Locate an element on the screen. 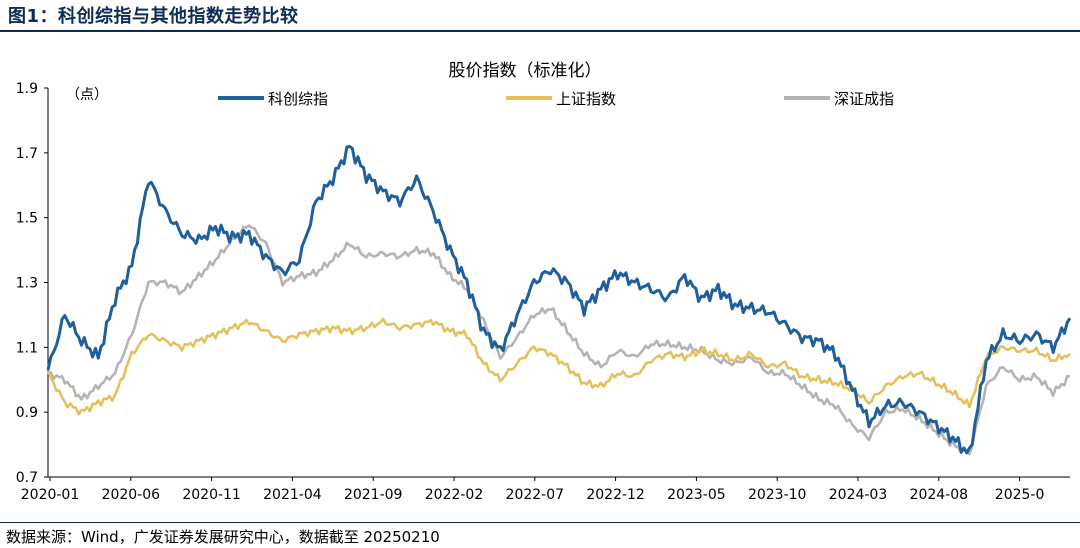 The image size is (1080, 548). chart-title: 股价指数（标准化） is located at coordinates (525, 71).